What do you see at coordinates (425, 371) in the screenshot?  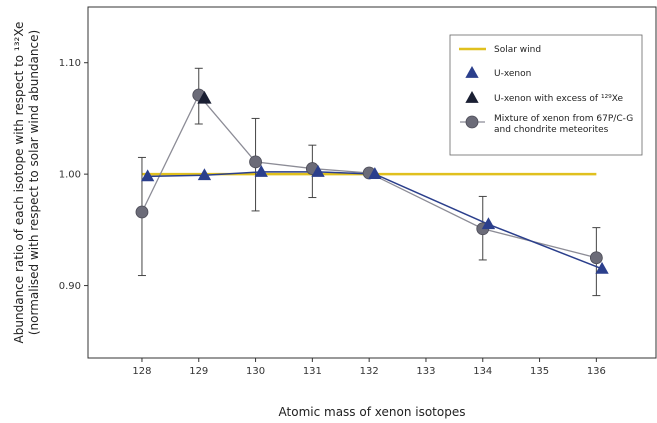 I see `x-tick-label: 133` at bounding box center [425, 371].